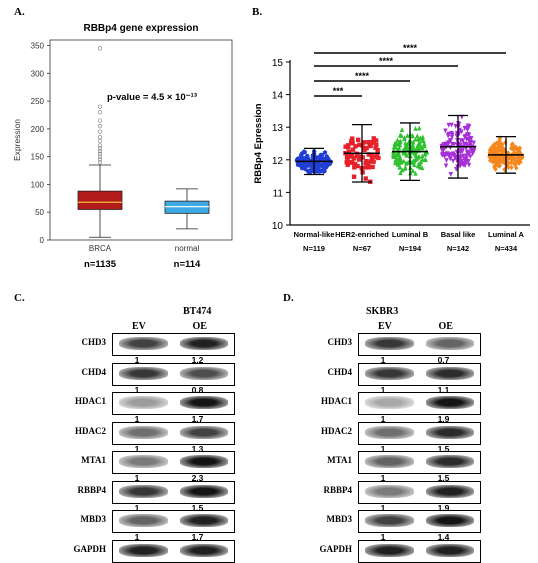 The image size is (538, 563). Describe the element at coordinates (443, 537) in the screenshot. I see `quantification-value: 1.4` at that location.